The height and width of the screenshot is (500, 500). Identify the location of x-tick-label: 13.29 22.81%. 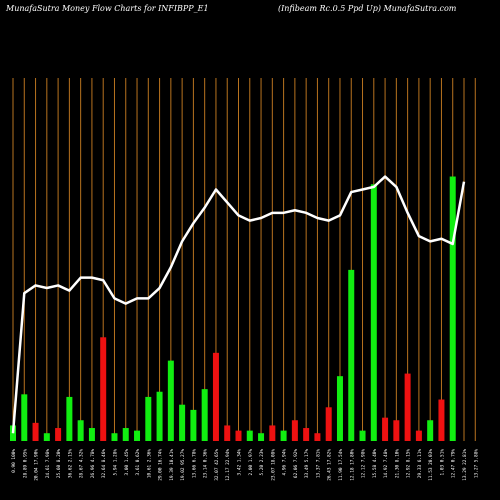
(465, 465).